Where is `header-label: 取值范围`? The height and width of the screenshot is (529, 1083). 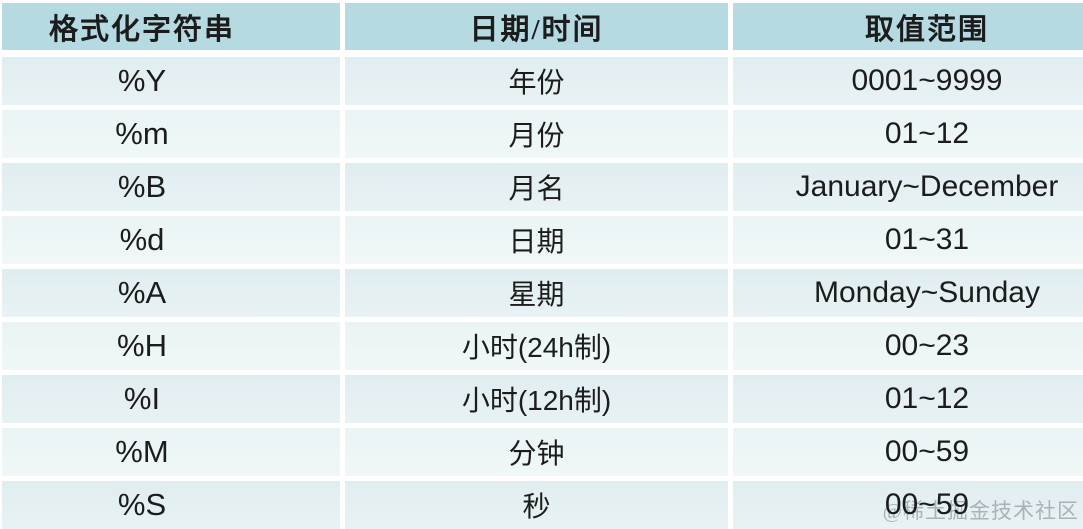 header-label: 取值范围 is located at coordinates (926, 29).